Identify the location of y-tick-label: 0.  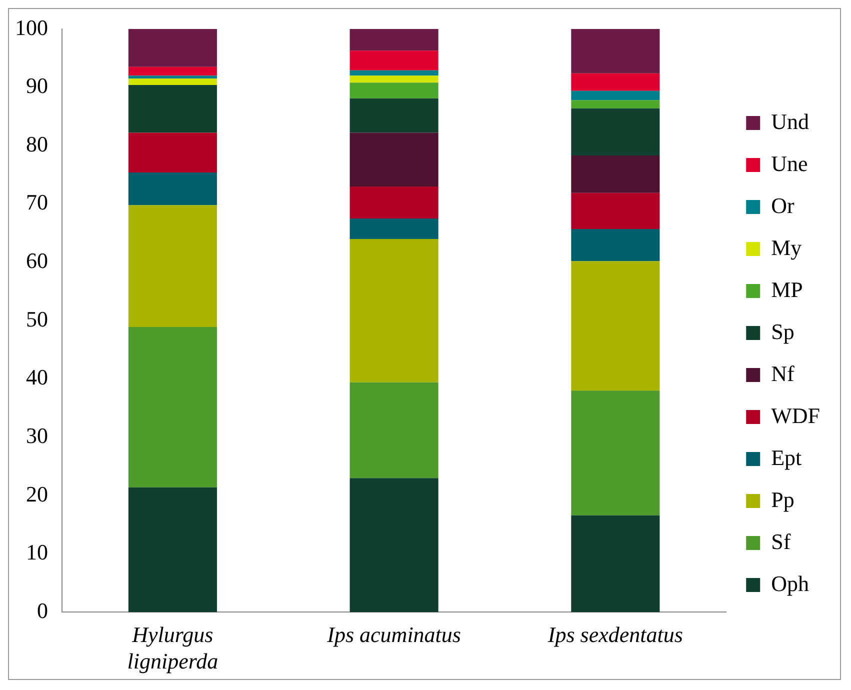
(42, 610).